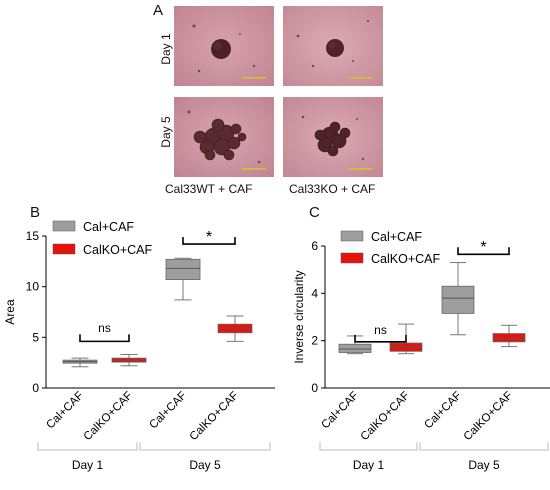 This screenshot has height=490, width=550. I want to click on panel-b-letter: B, so click(35, 212).